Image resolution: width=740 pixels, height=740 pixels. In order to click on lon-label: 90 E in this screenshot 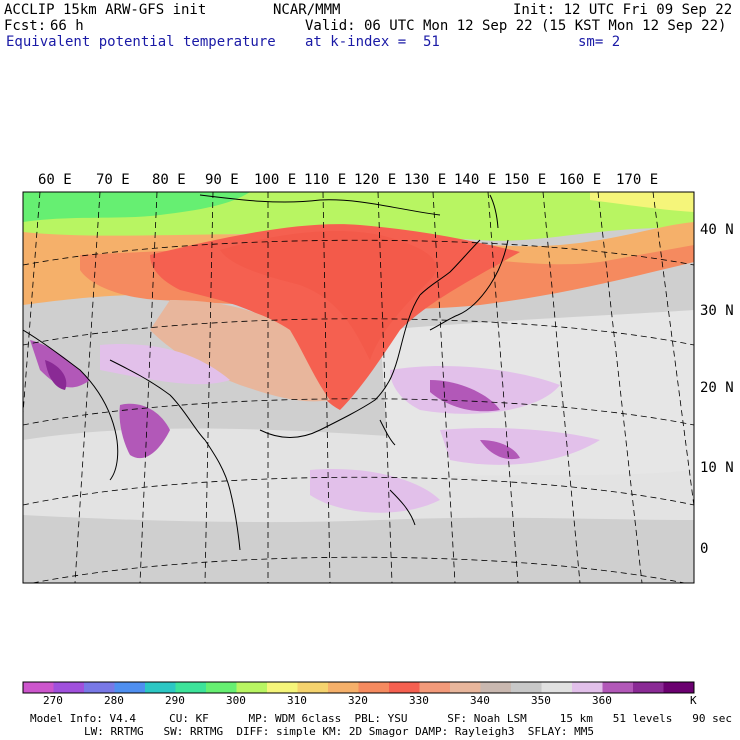, I will do `click(222, 180)`.